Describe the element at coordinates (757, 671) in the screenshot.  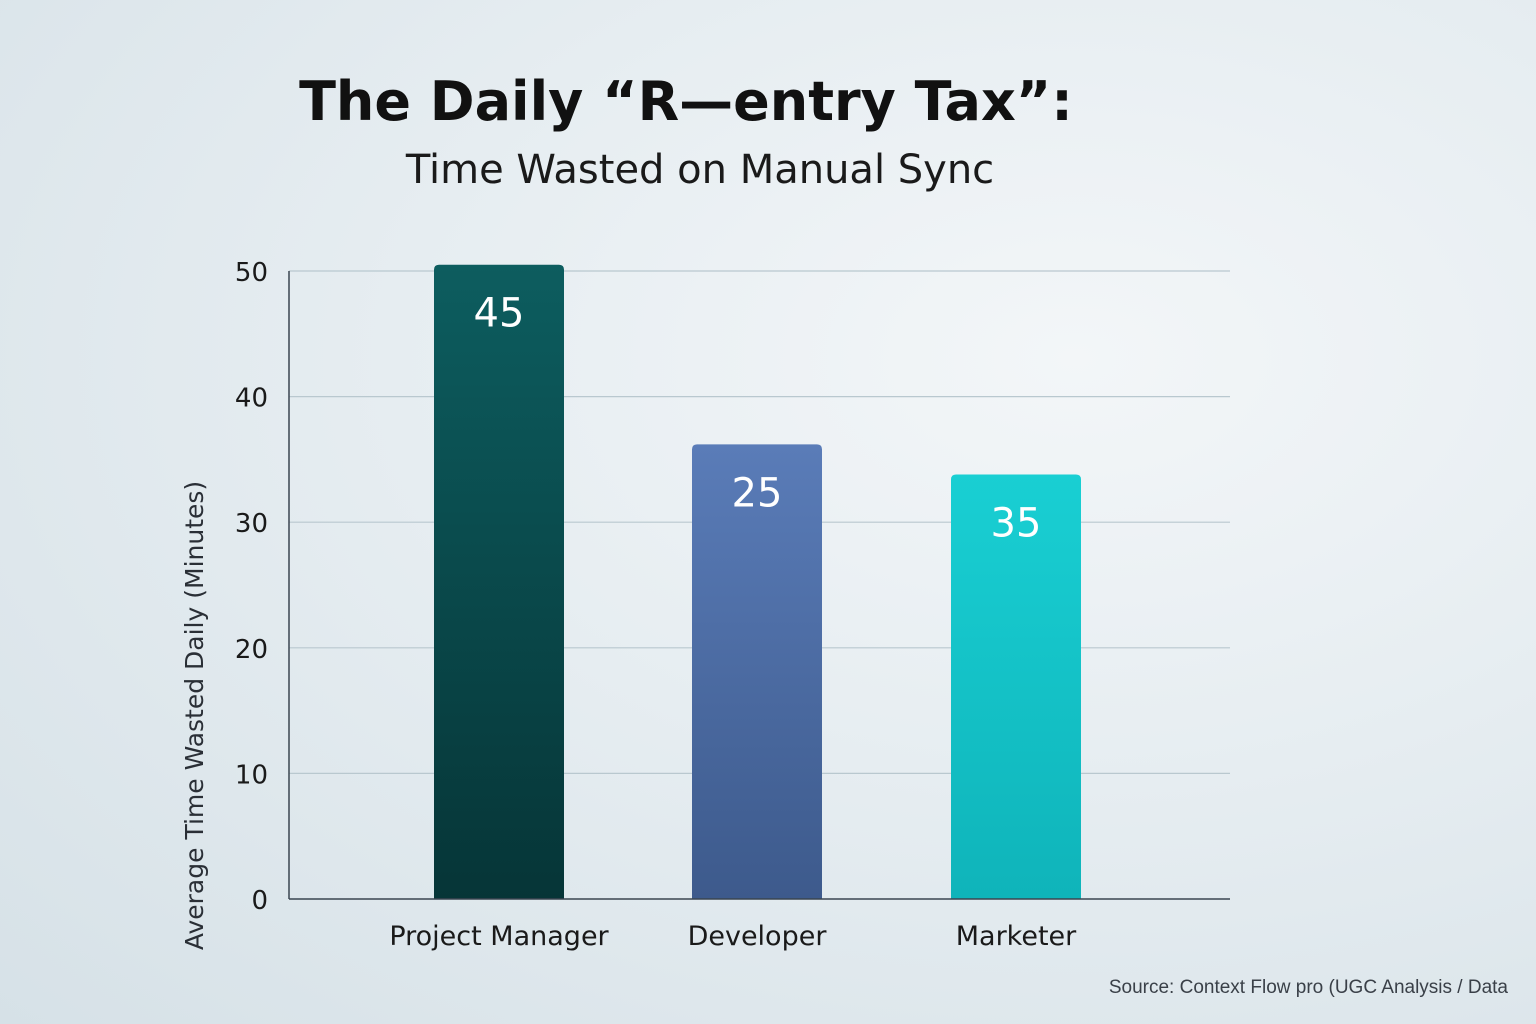
I see `bar-developer` at that location.